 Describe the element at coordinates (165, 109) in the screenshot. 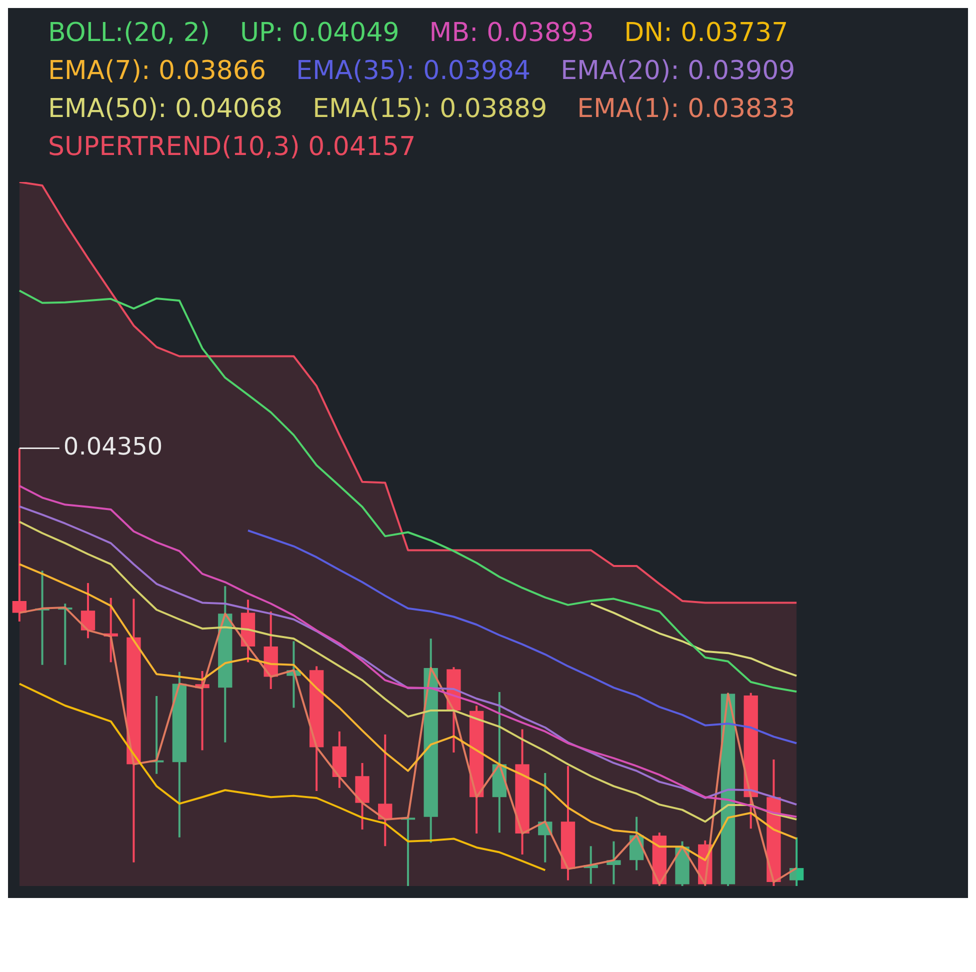

I see `text: EMA(50): 0.04068` at that location.